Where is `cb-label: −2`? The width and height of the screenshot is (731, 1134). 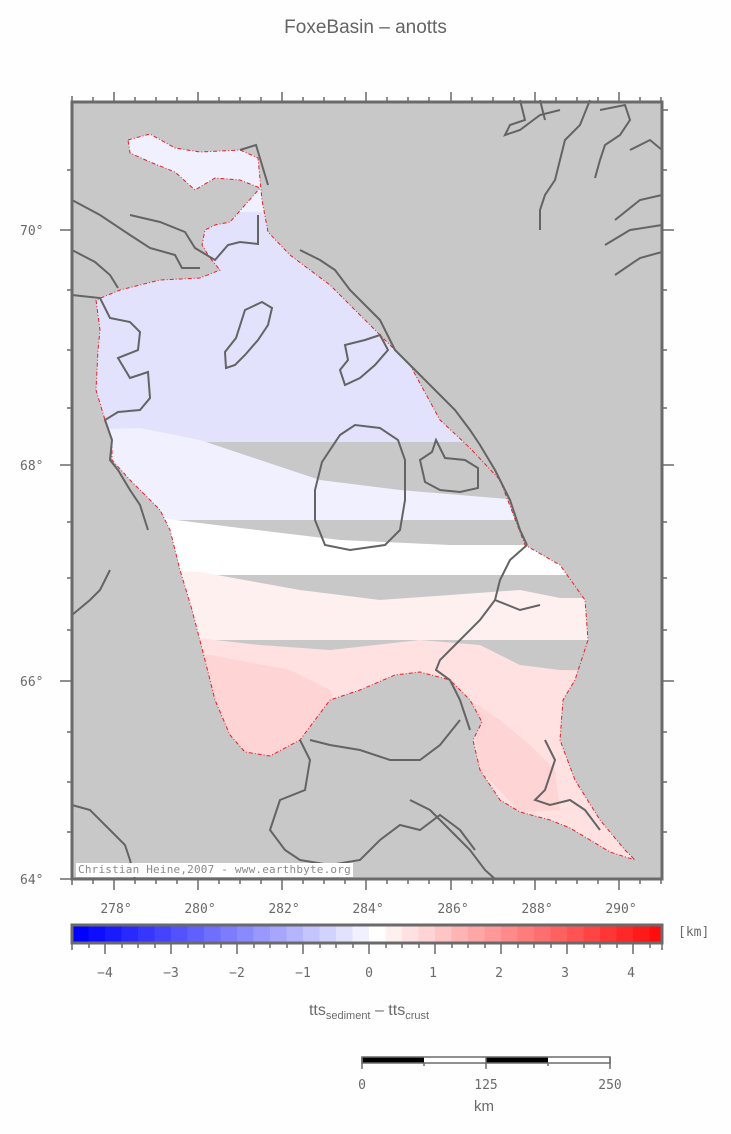 cb-label: −2 is located at coordinates (237, 973).